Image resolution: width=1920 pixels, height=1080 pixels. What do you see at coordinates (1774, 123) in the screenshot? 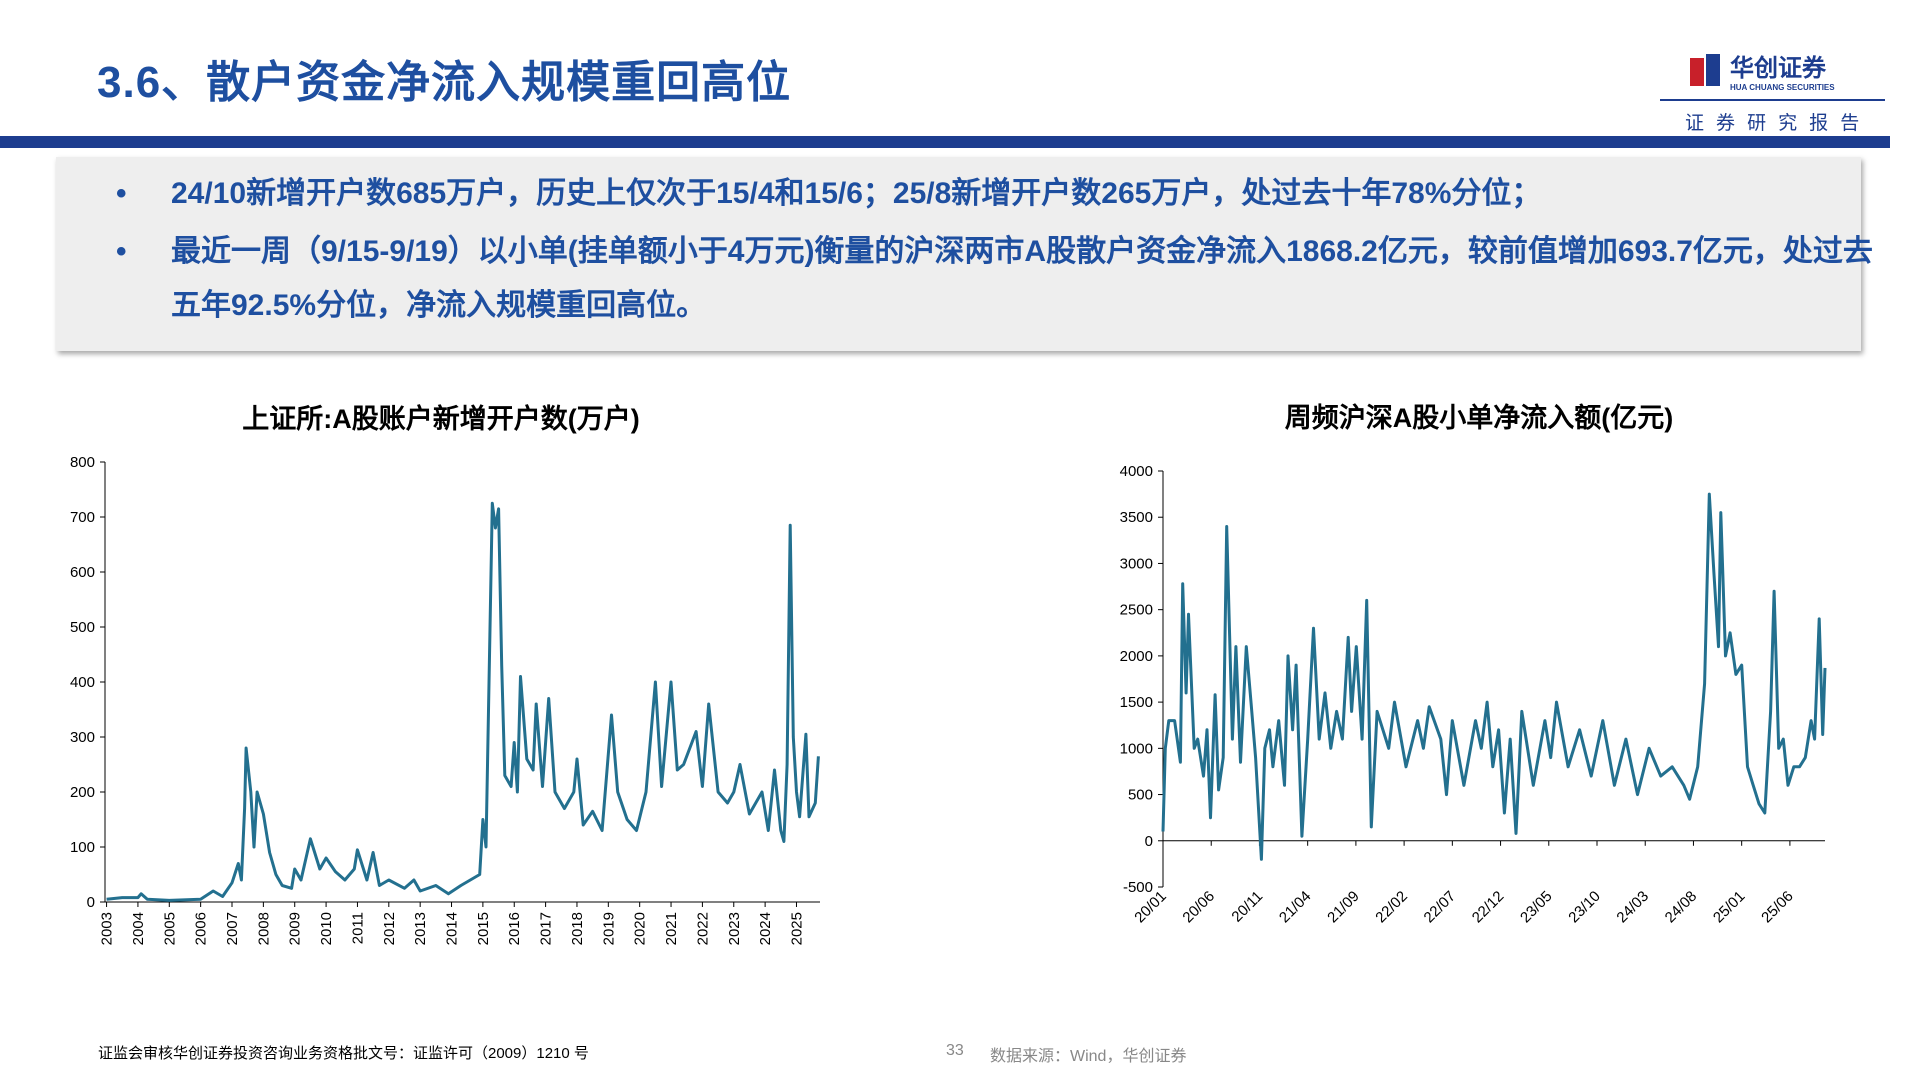
I see `logo-subtitle: 证 券 研 究 报 告` at bounding box center [1774, 123].